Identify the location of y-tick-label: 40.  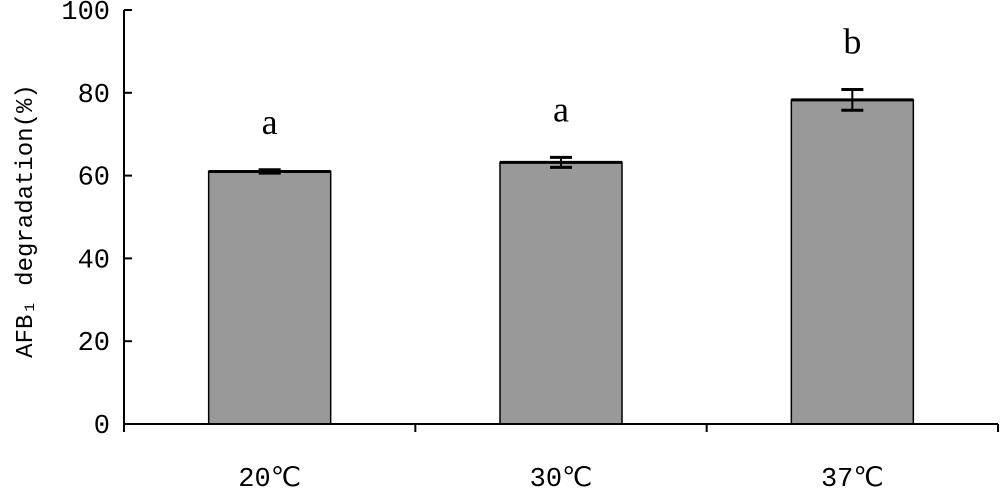
(94, 261).